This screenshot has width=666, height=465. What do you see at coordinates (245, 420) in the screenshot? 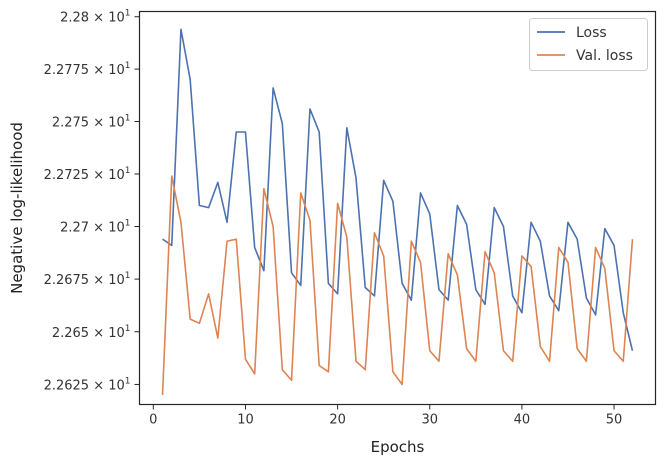
I see `x-tick-label: 10` at bounding box center [245, 420].